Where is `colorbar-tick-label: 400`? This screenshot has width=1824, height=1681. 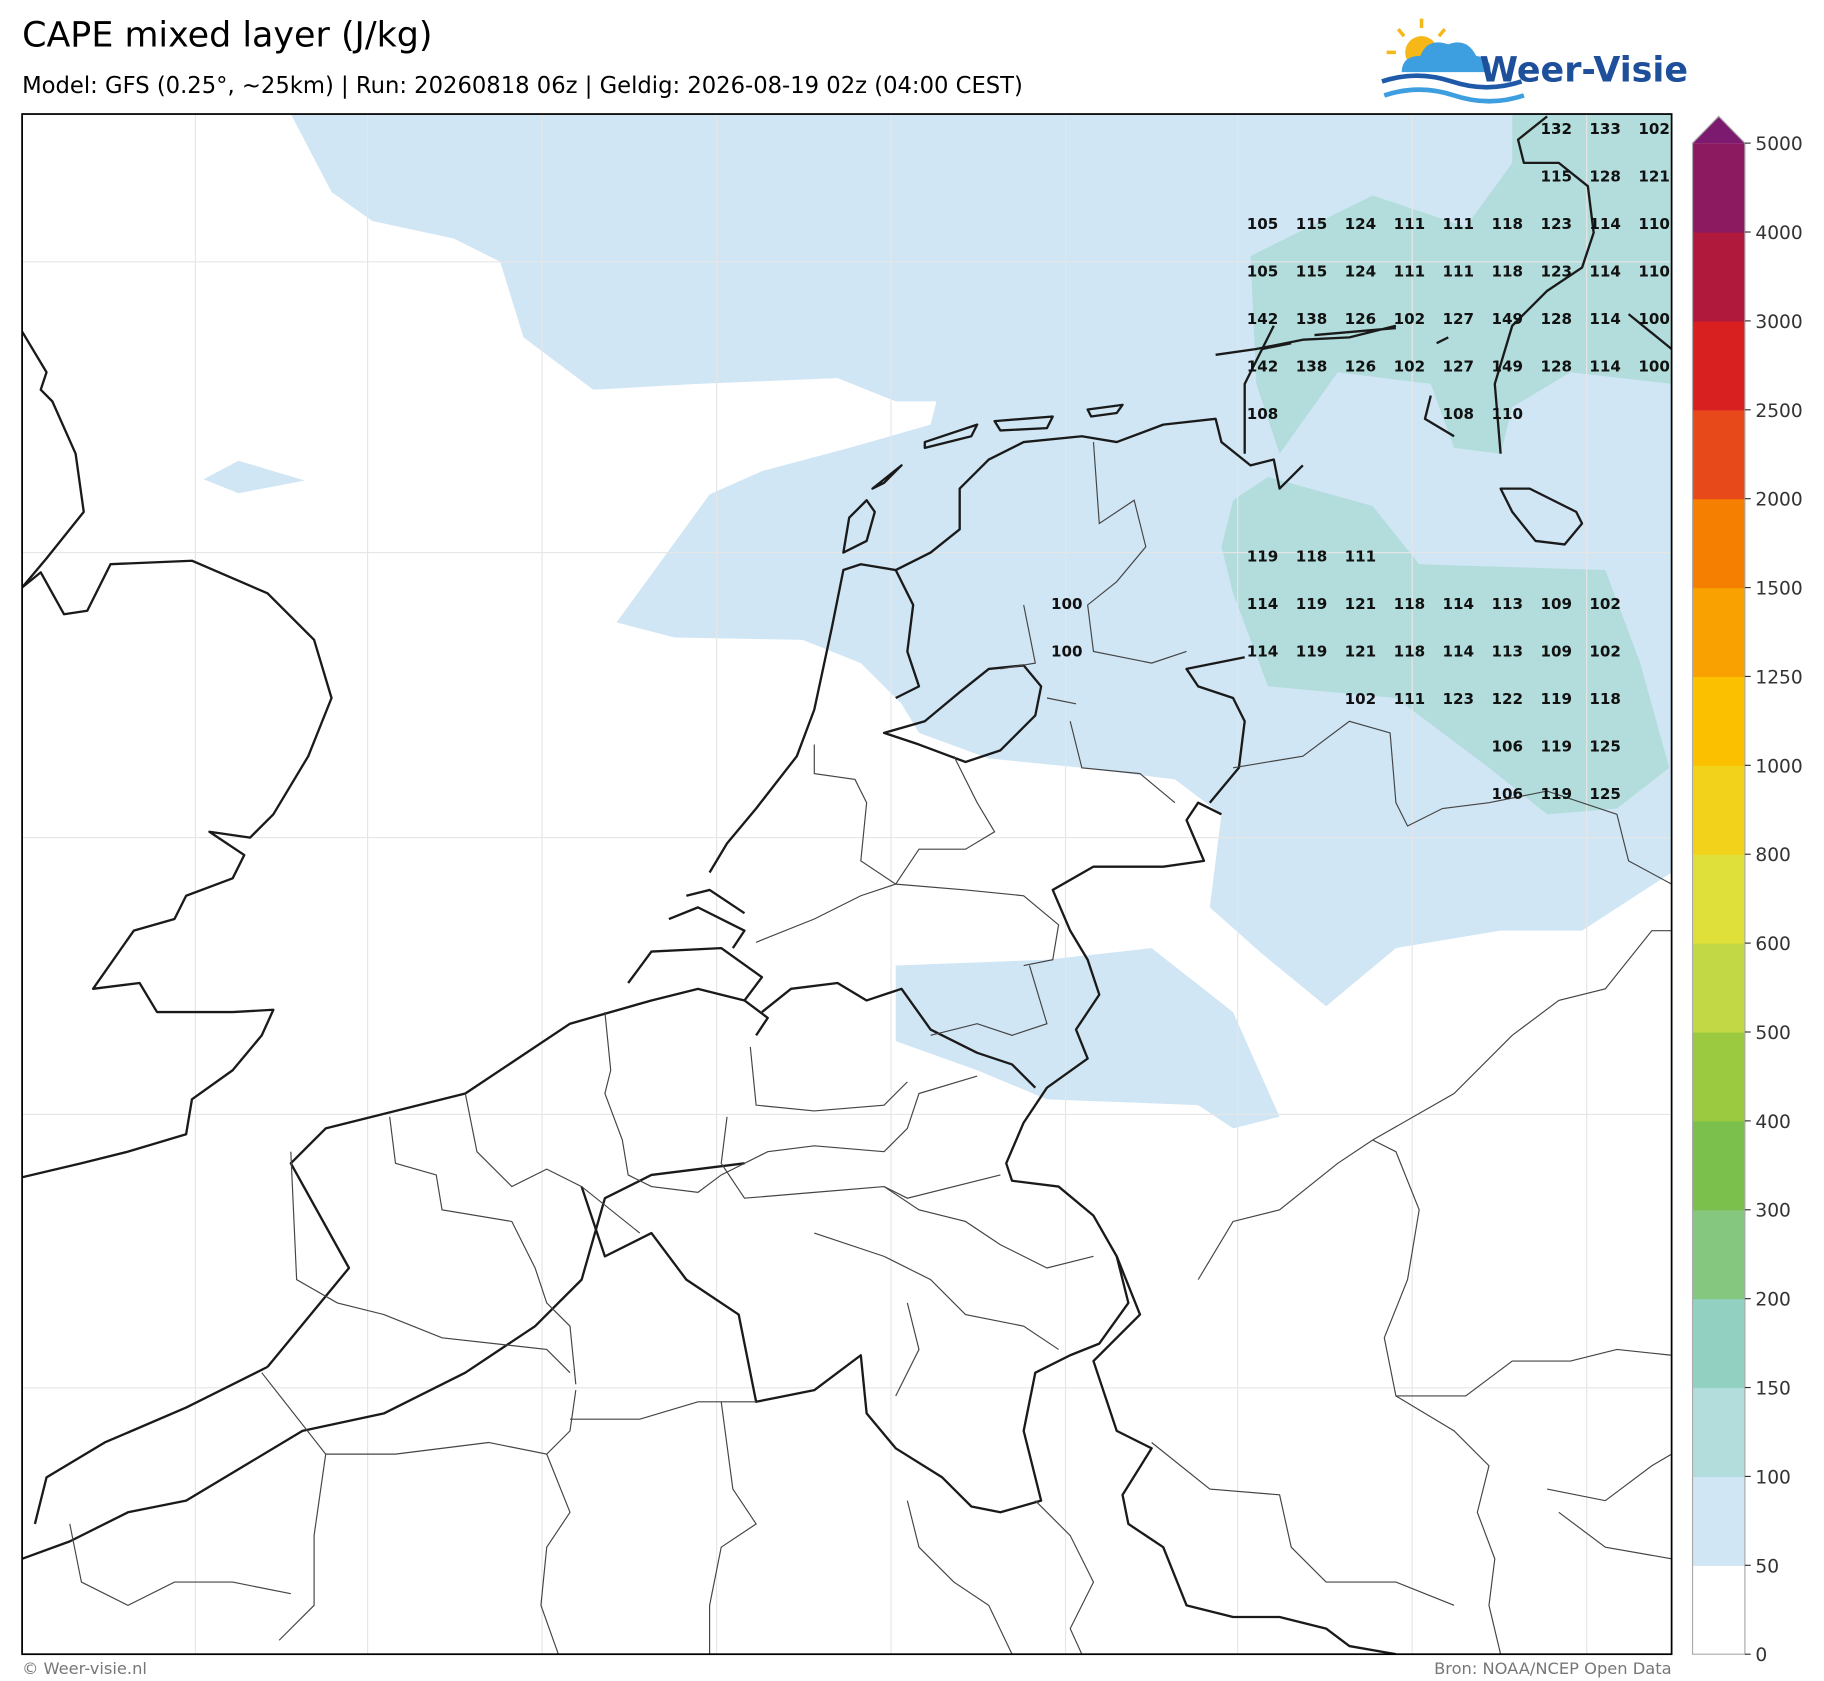
colorbar-tick-label: 400 is located at coordinates (1773, 1122).